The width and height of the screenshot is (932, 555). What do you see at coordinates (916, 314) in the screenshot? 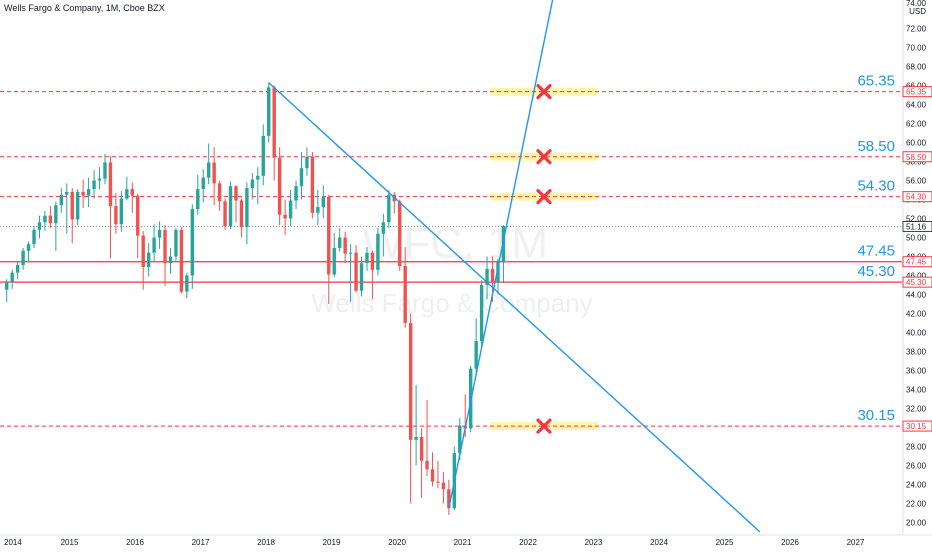
I see `price-tick-label: 42.00` at bounding box center [916, 314].